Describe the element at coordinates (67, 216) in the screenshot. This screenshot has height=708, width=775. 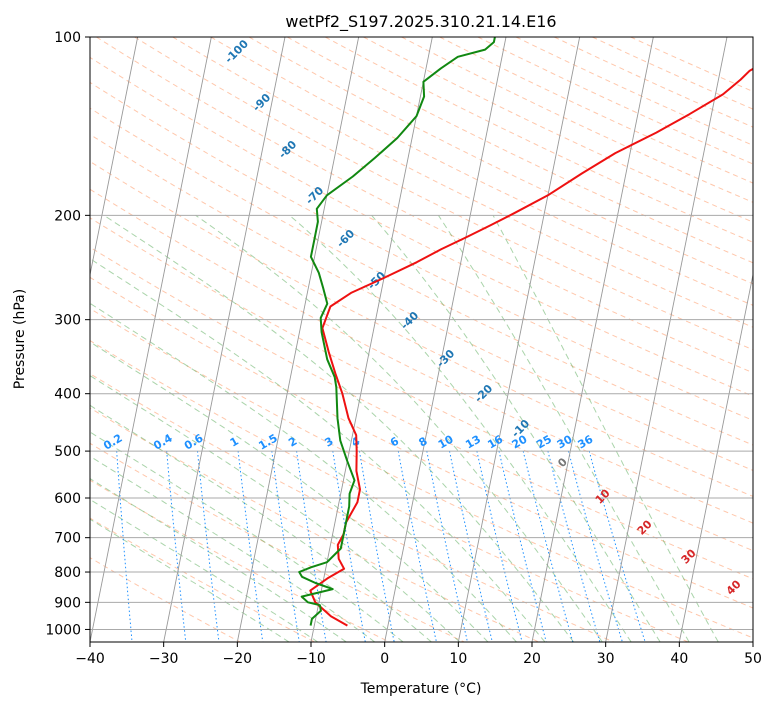
I see `y-tick-label: 200` at that location.